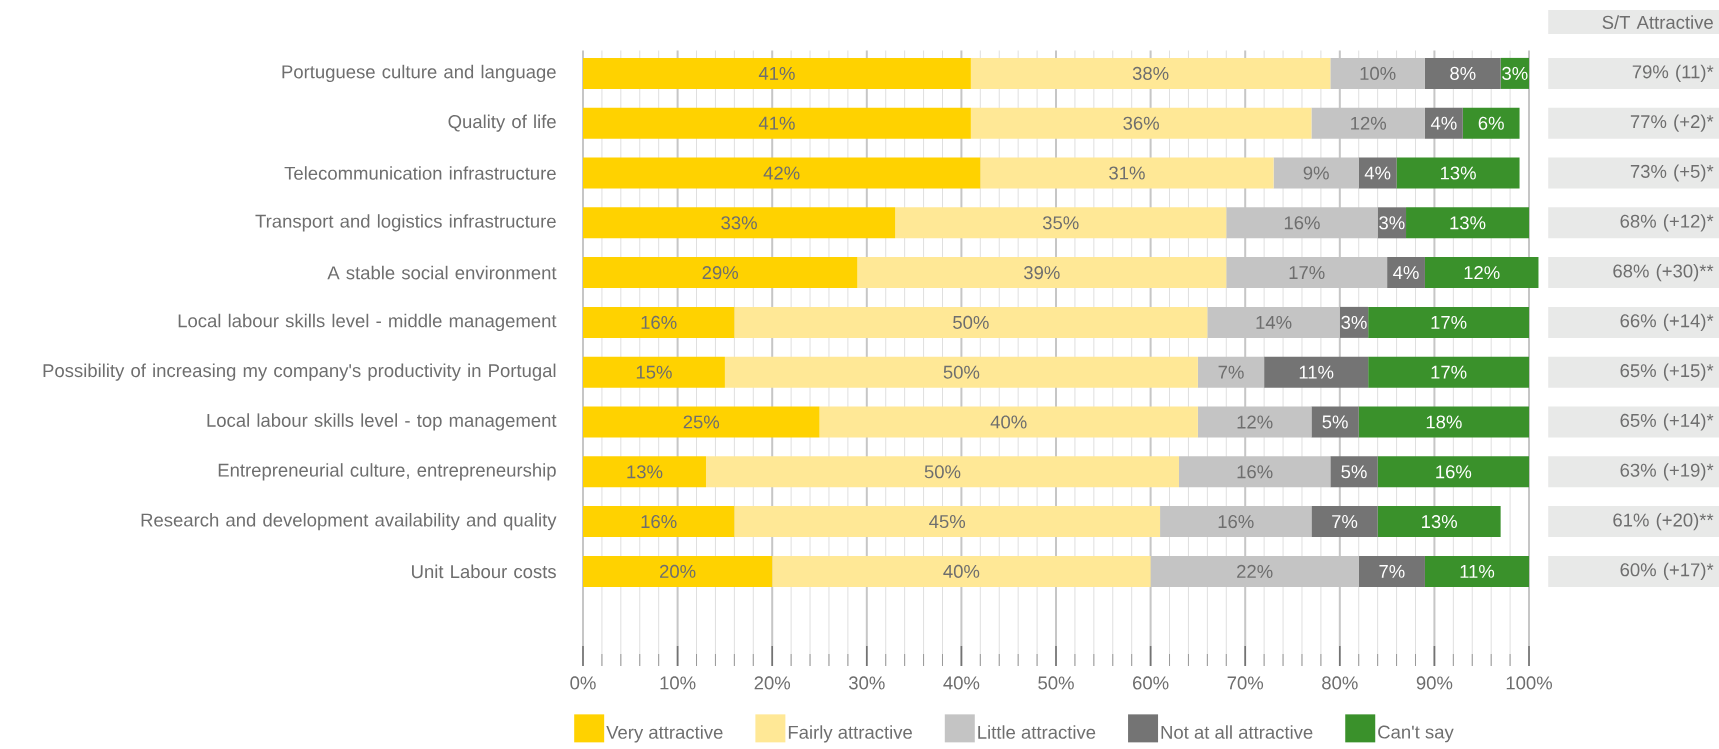 This screenshot has height=749, width=1719. What do you see at coordinates (1056, 683) in the screenshot?
I see `x-tick-label: 50%` at bounding box center [1056, 683].